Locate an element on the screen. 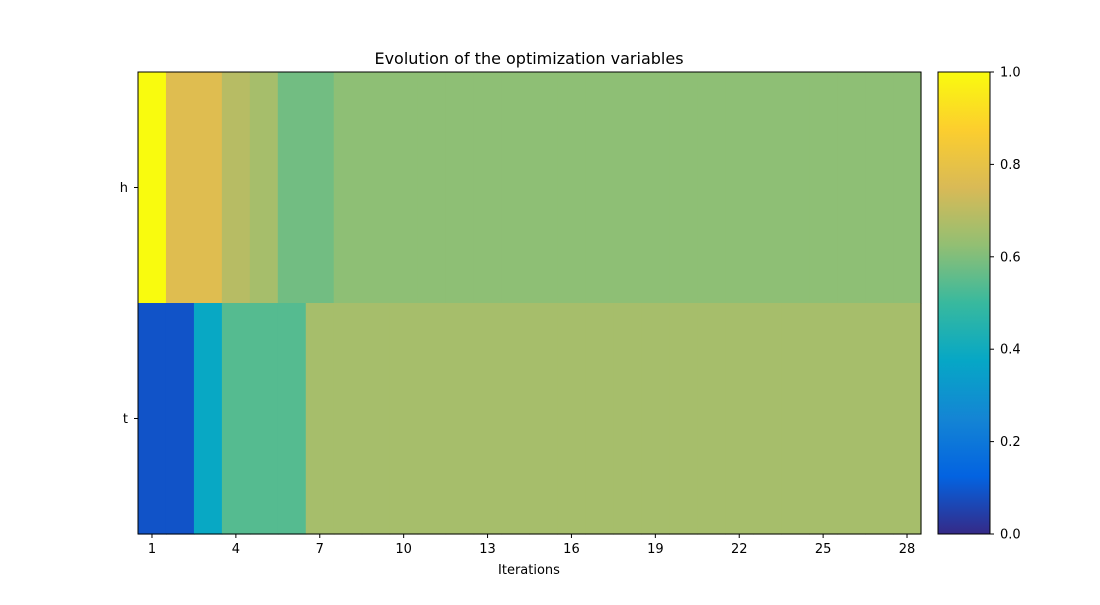  colorbar-tick-label: 0.0 is located at coordinates (1010, 535).